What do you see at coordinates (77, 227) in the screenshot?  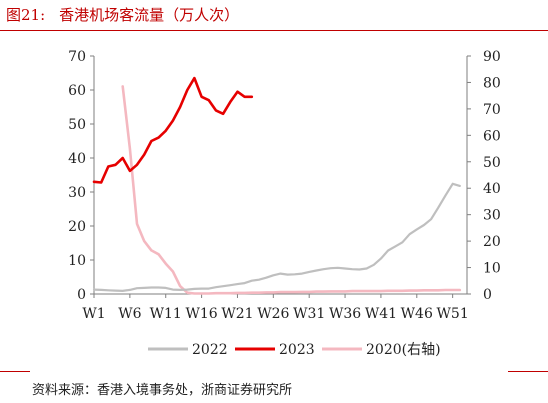 I see `y-tick-left-label: 20` at bounding box center [77, 227].